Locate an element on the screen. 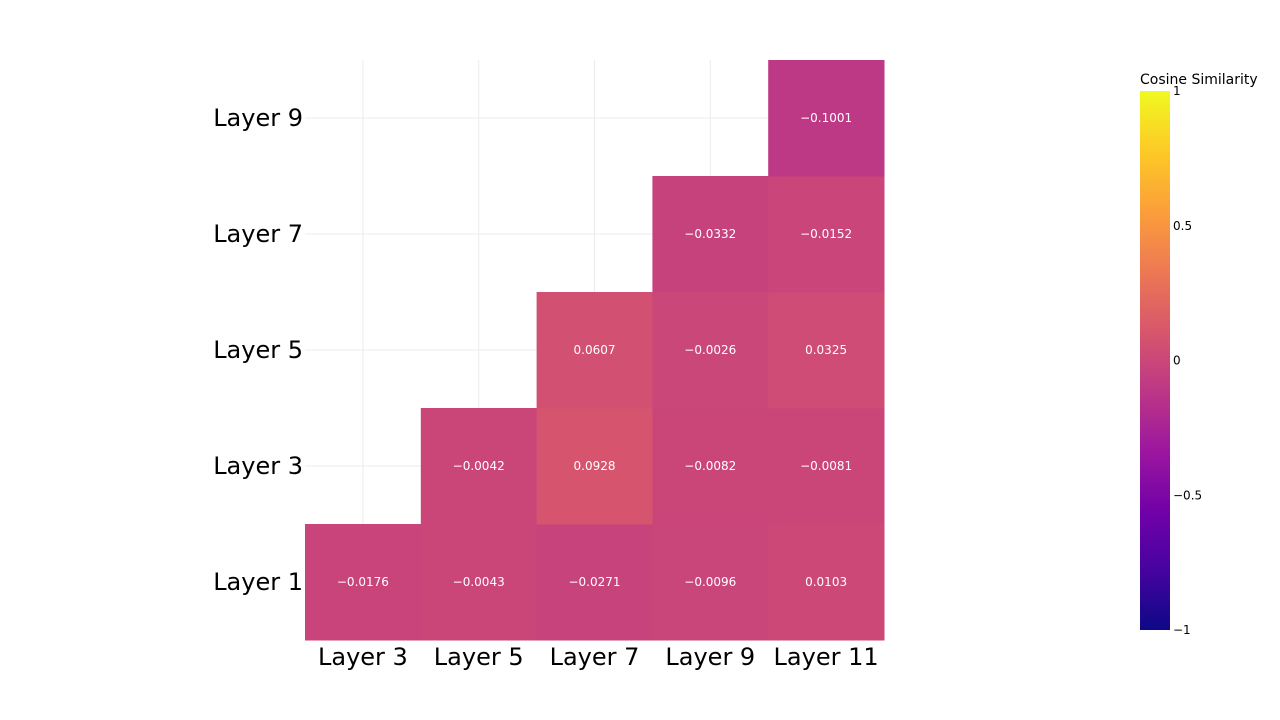  y-axis: Layer 1 Layer 3 Layer 5 Layer 7 Layer 9 is located at coordinates (258, 350).